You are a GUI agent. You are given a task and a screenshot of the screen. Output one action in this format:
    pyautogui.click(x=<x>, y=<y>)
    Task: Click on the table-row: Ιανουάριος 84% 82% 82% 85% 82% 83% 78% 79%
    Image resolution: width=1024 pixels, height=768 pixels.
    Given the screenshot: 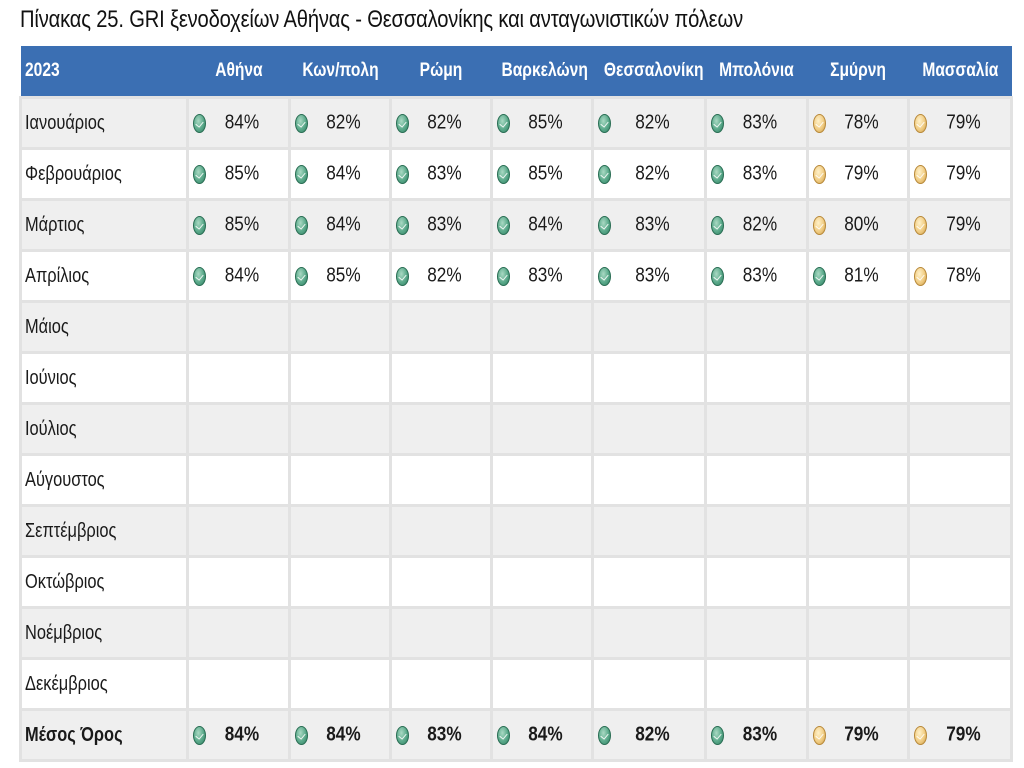 What is the action you would take?
    pyautogui.click(x=516, y=123)
    